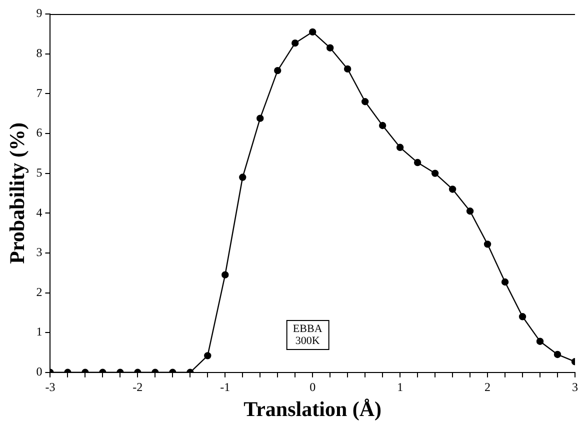 The width and height of the screenshot is (581, 423). Describe the element at coordinates (39, 133) in the screenshot. I see `y-tick-label: 6` at that location.